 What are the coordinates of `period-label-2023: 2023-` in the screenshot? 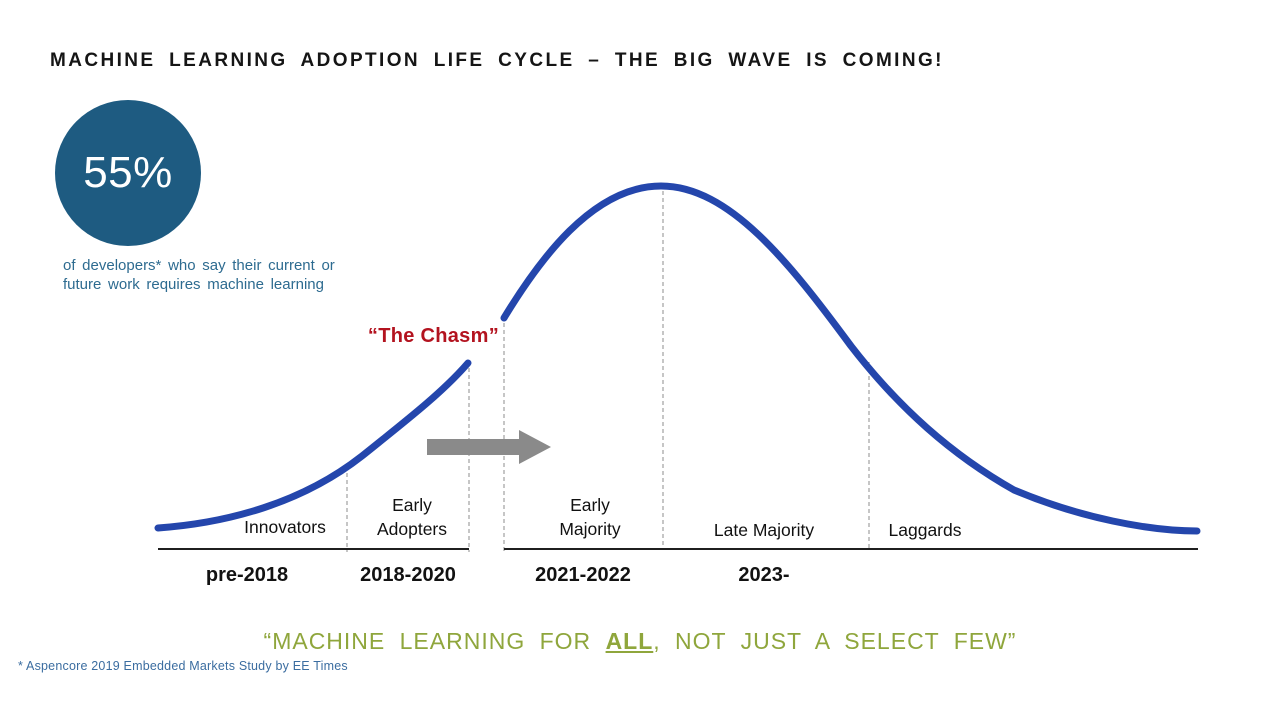 It's located at (764, 575).